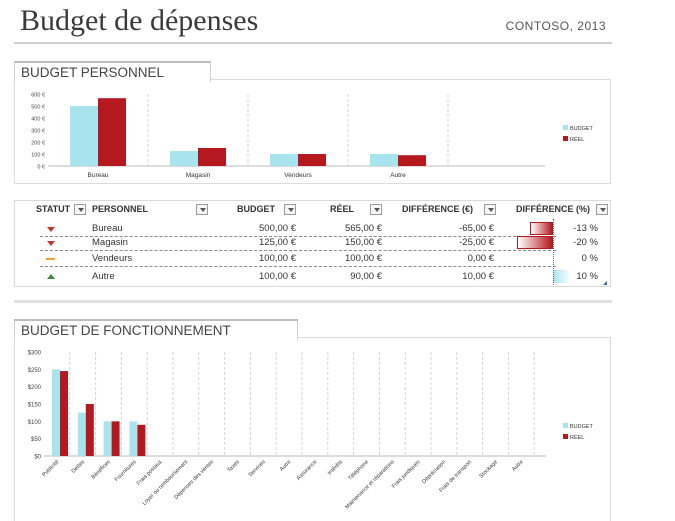 The height and width of the screenshot is (521, 675). I want to click on operating-category-label: Dépréciation, so click(434, 472).